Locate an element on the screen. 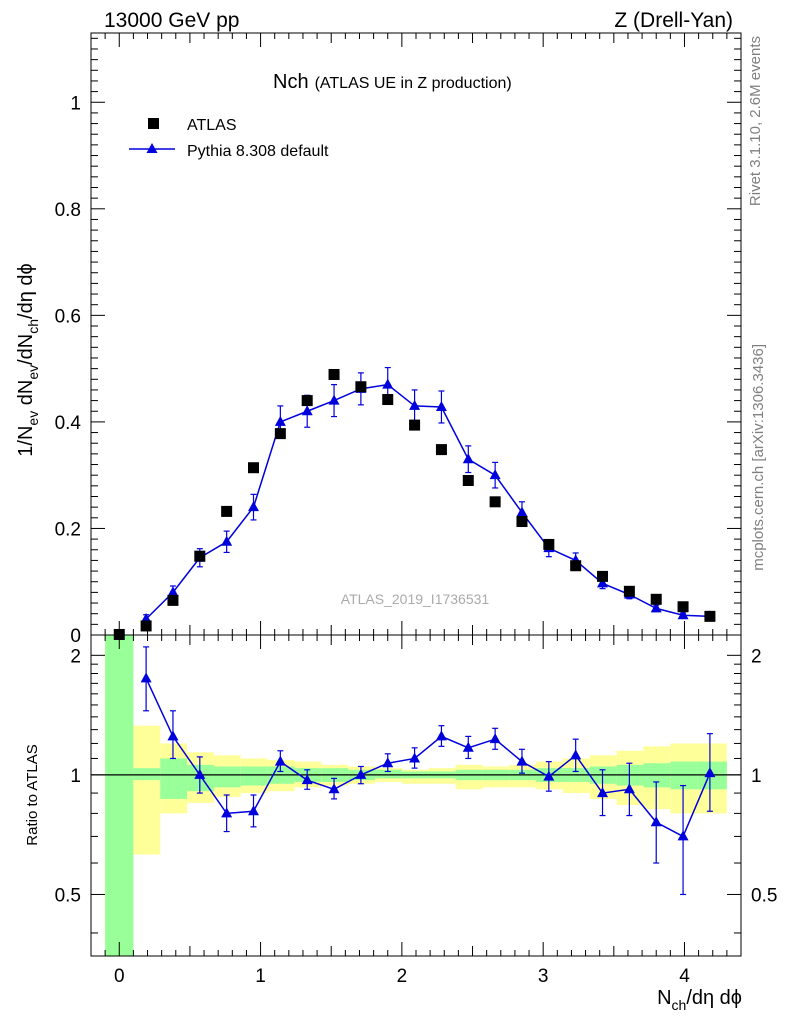 This screenshot has width=786, height=1029. y-tick-label: 0.8 is located at coordinates (68, 210).